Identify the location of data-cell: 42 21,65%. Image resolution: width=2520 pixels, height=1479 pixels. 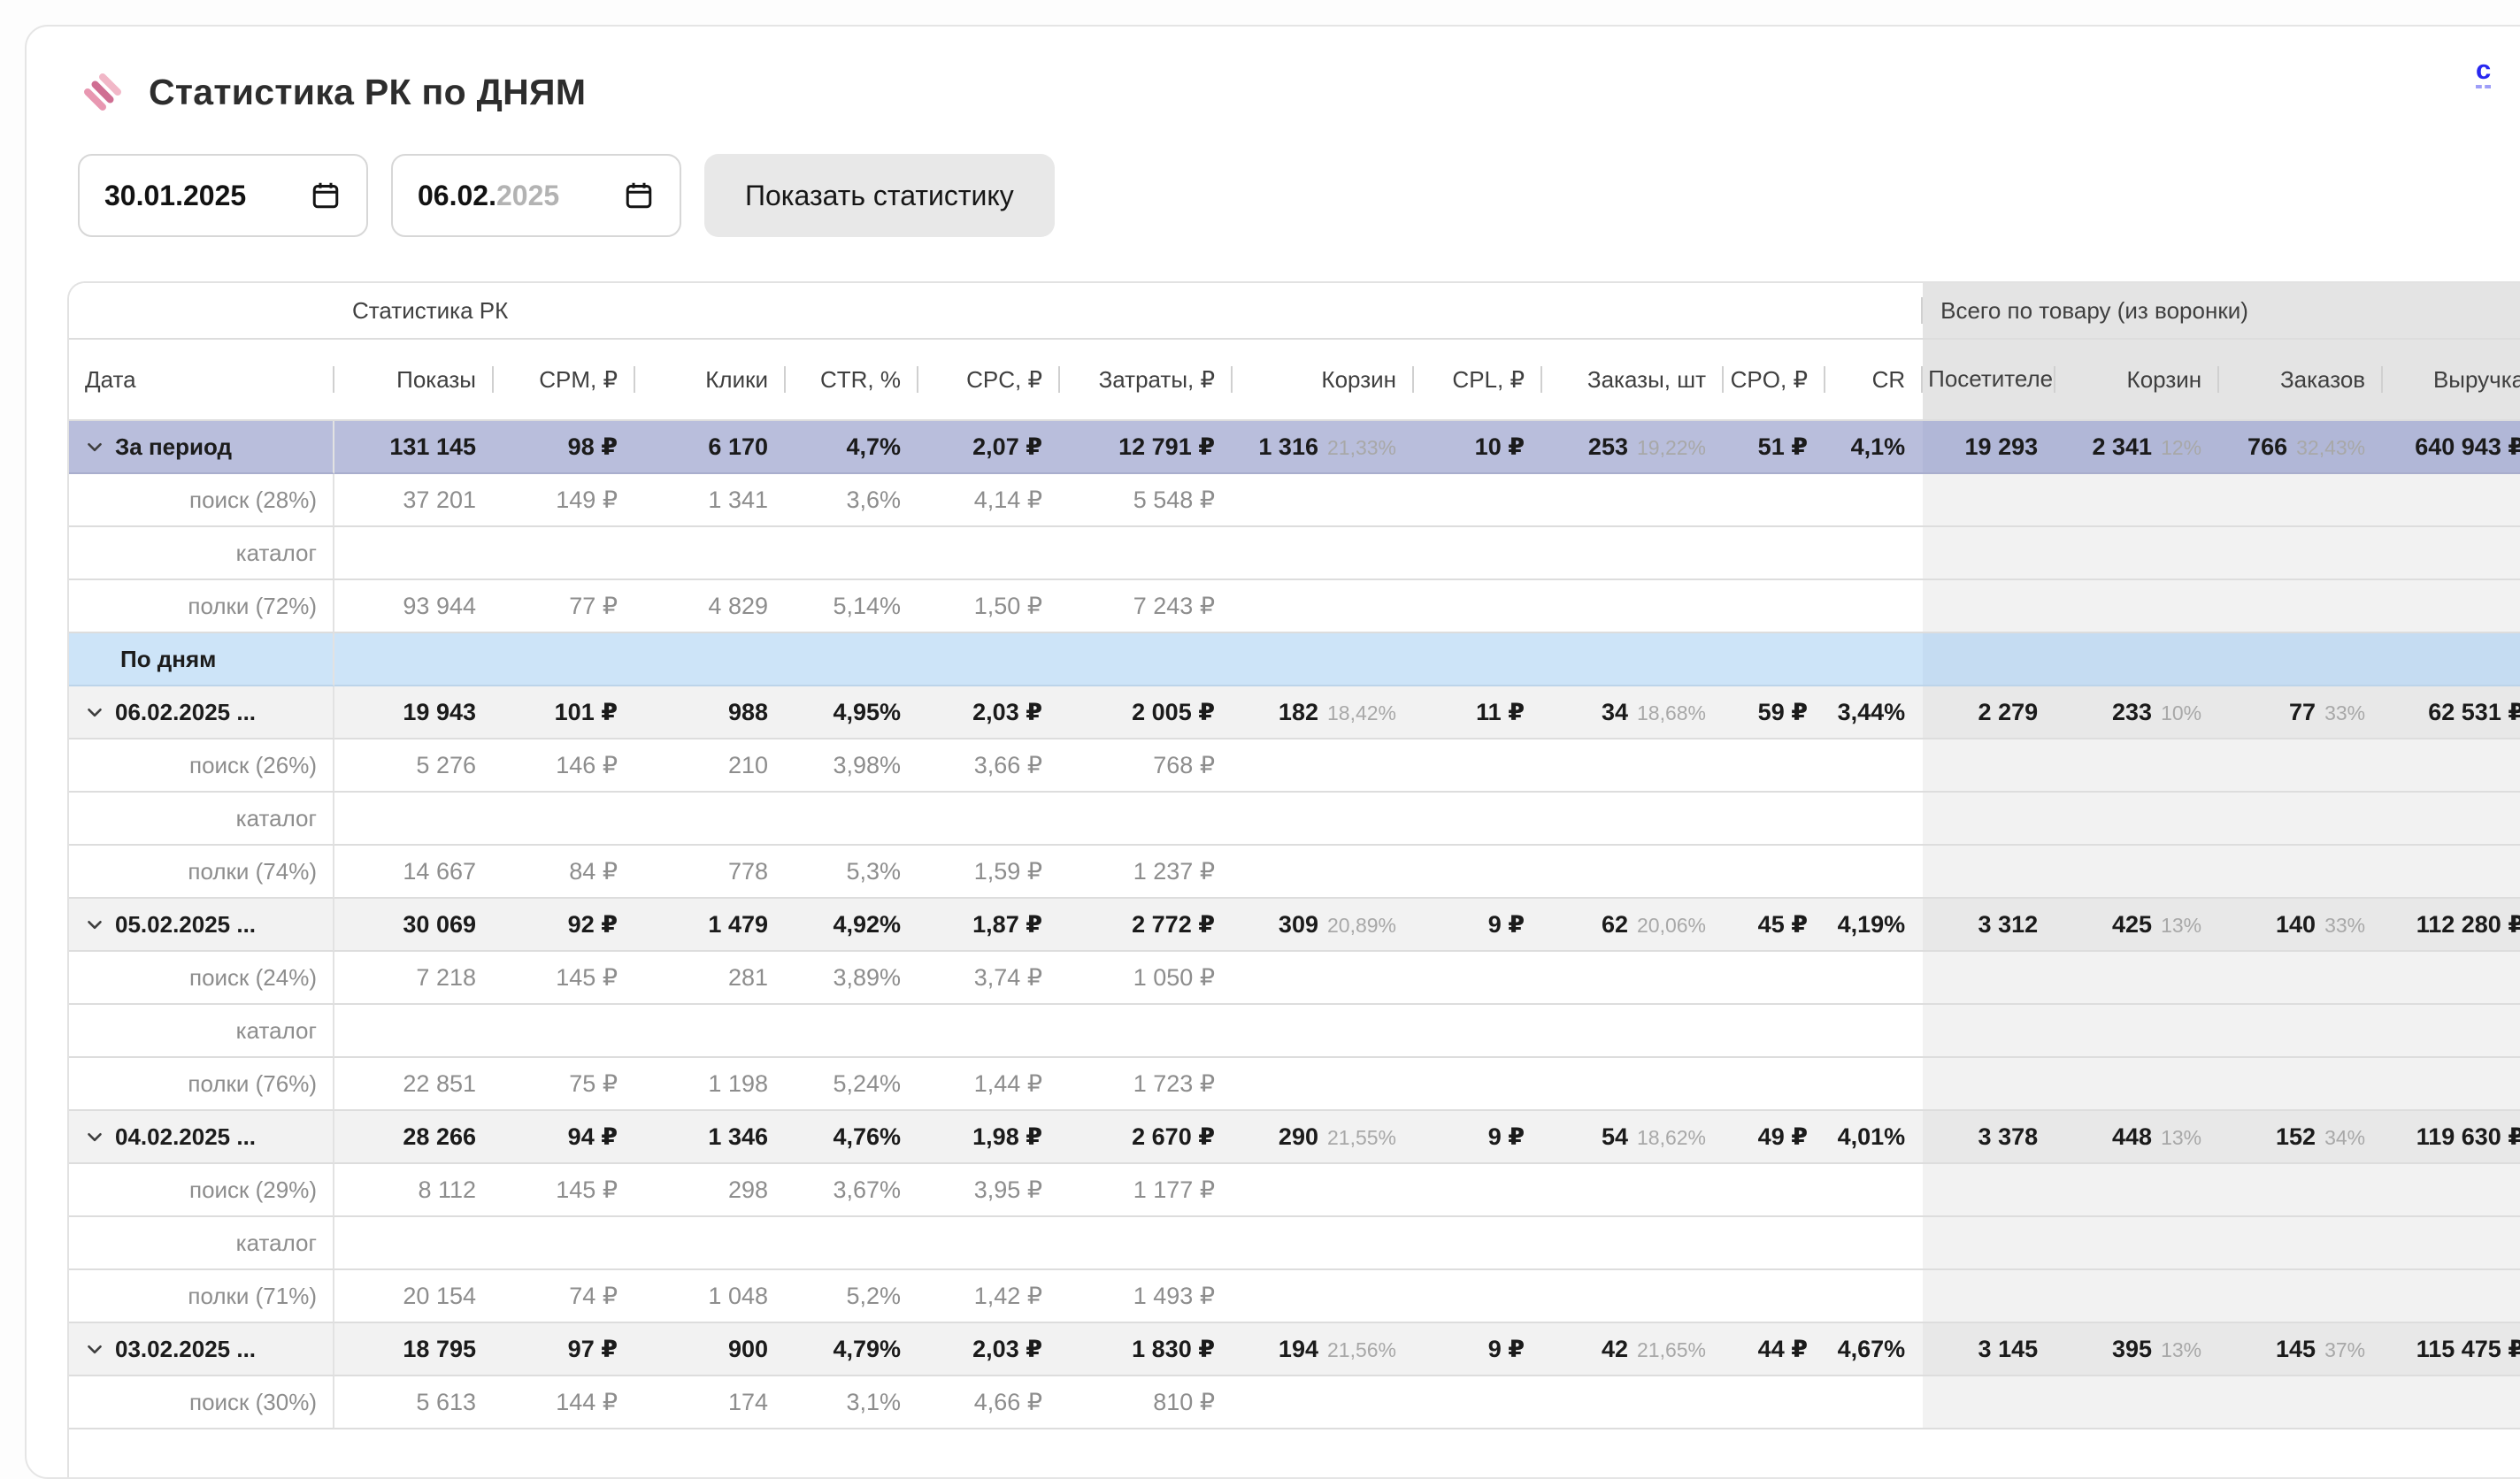
(1633, 1350).